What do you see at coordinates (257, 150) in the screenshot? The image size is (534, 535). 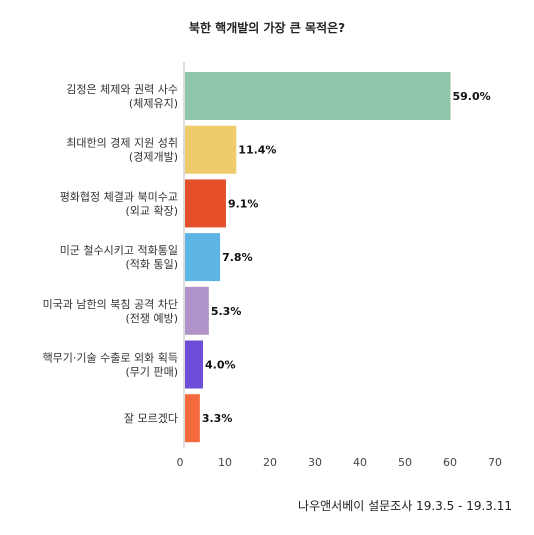 I see `data-label: 11.4%` at bounding box center [257, 150].